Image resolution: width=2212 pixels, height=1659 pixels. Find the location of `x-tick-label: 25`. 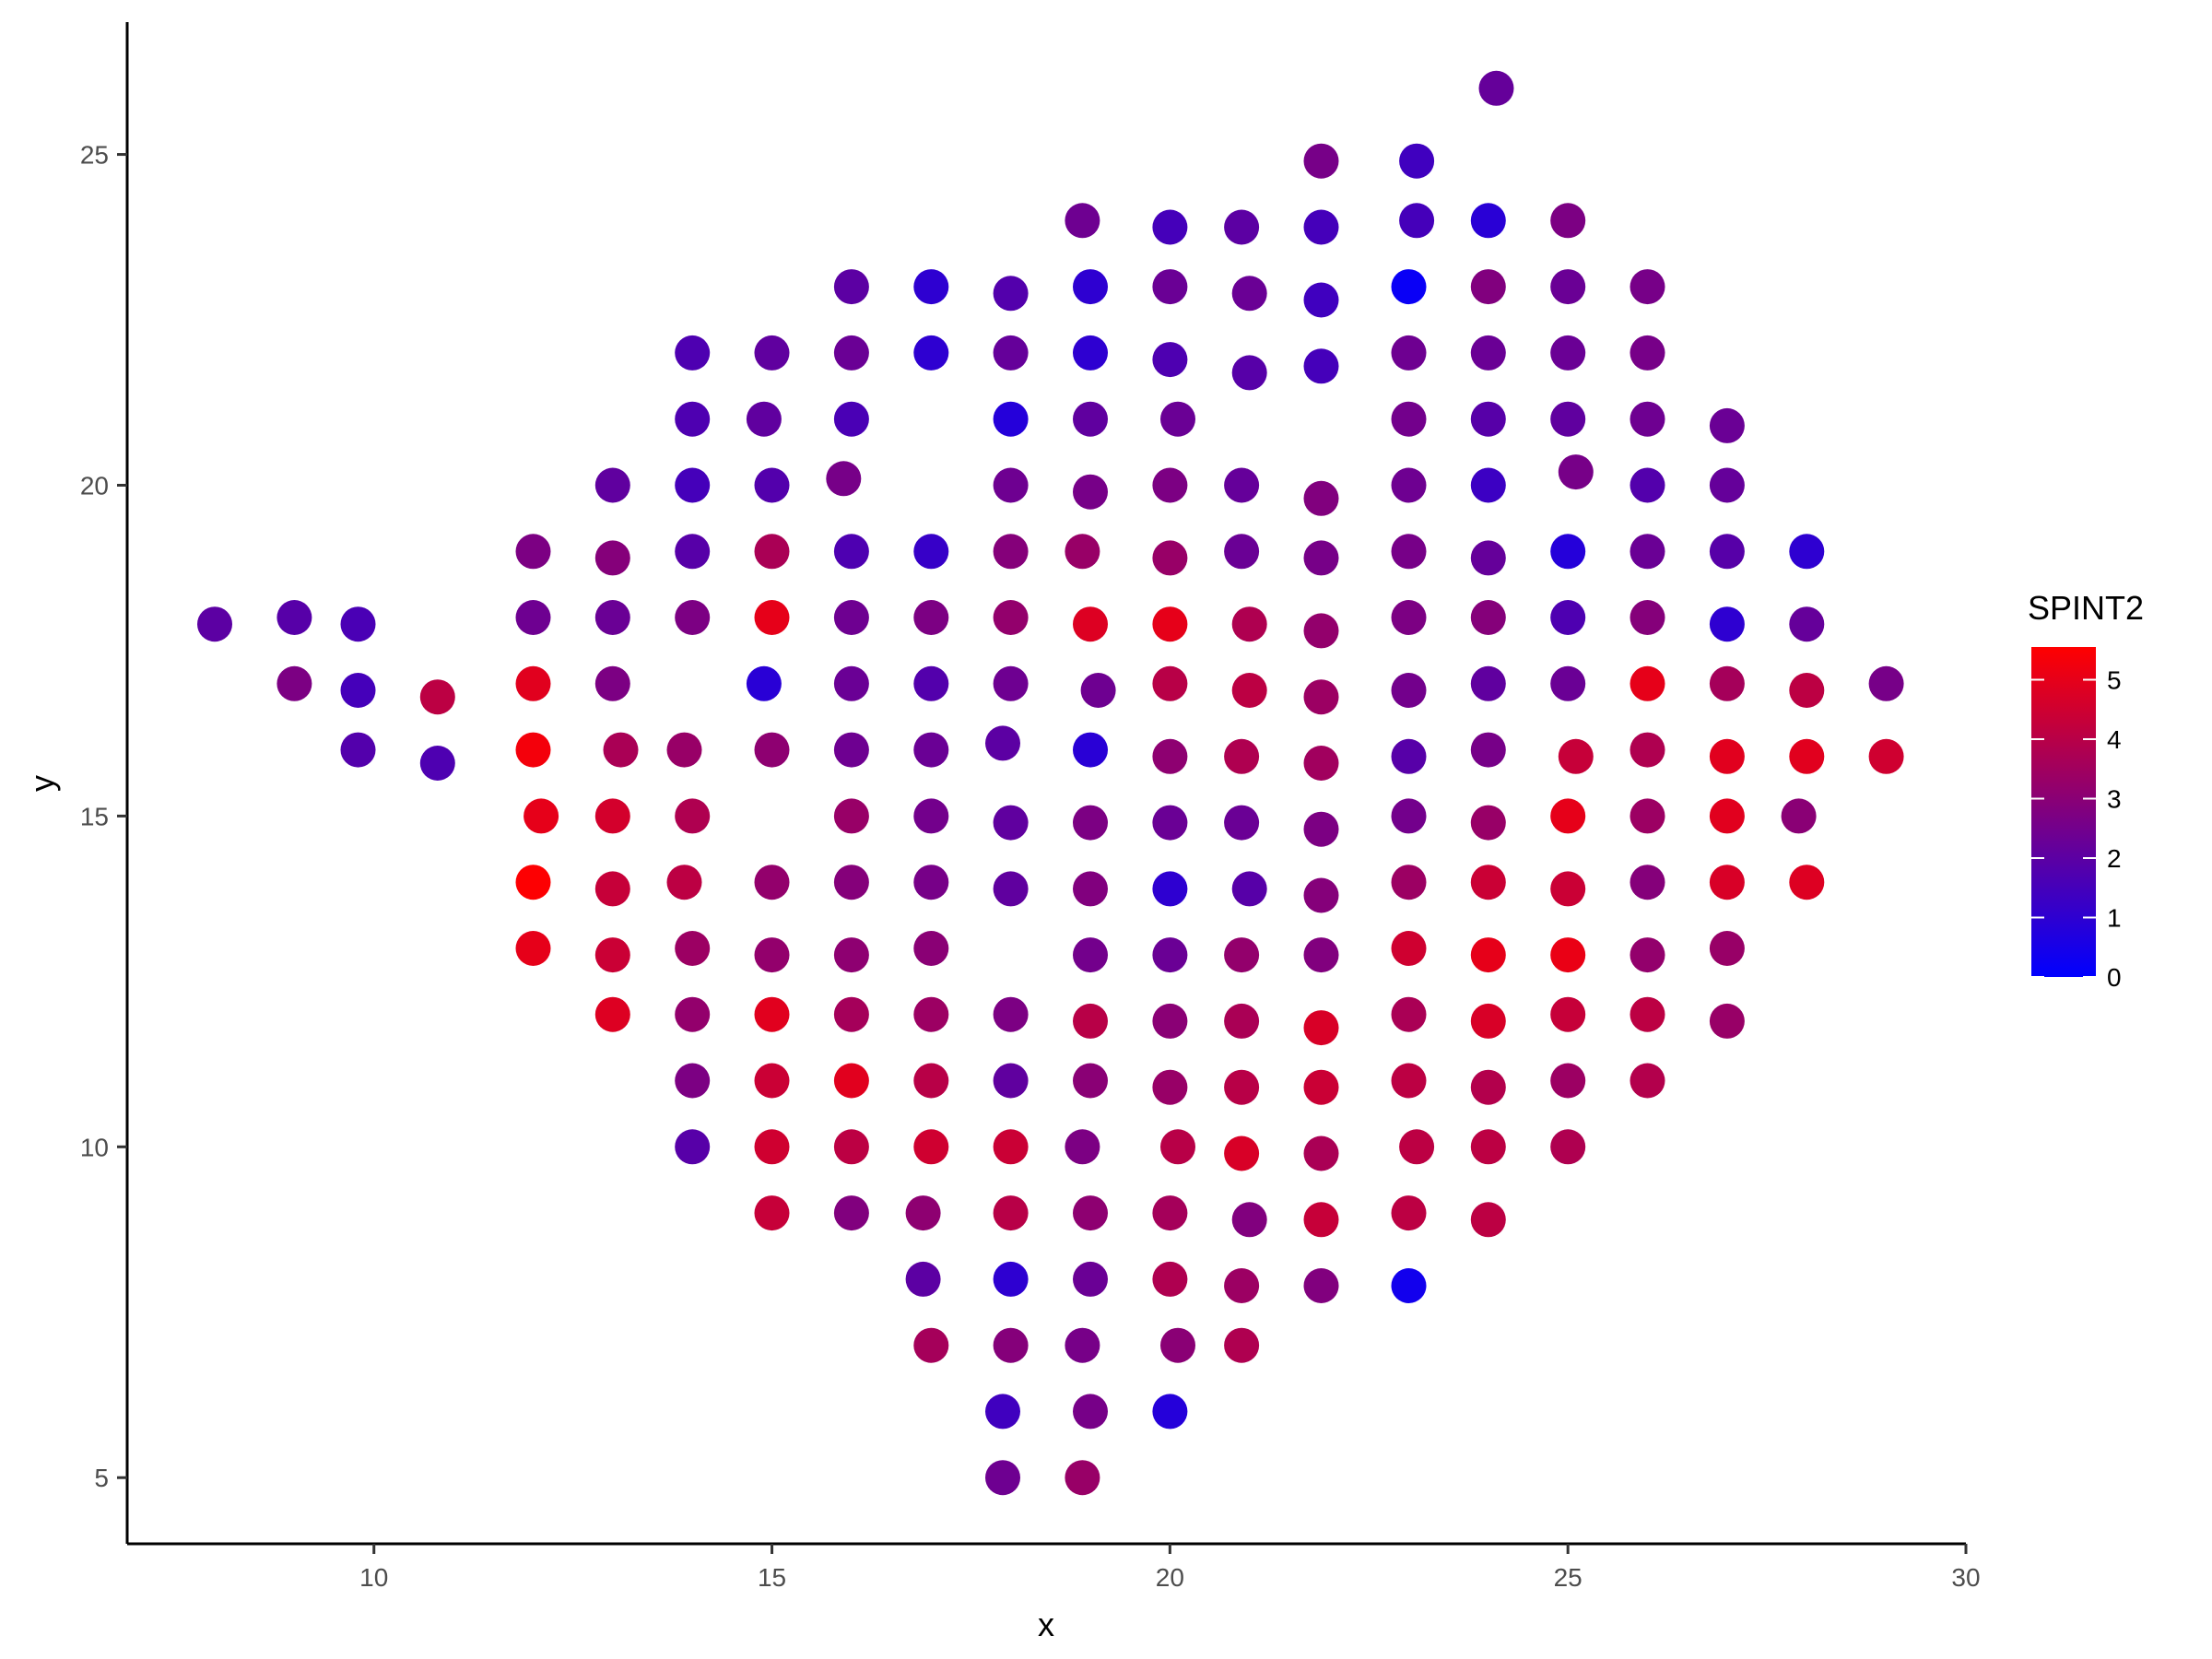

x-tick-label: 25 is located at coordinates (1568, 1577).